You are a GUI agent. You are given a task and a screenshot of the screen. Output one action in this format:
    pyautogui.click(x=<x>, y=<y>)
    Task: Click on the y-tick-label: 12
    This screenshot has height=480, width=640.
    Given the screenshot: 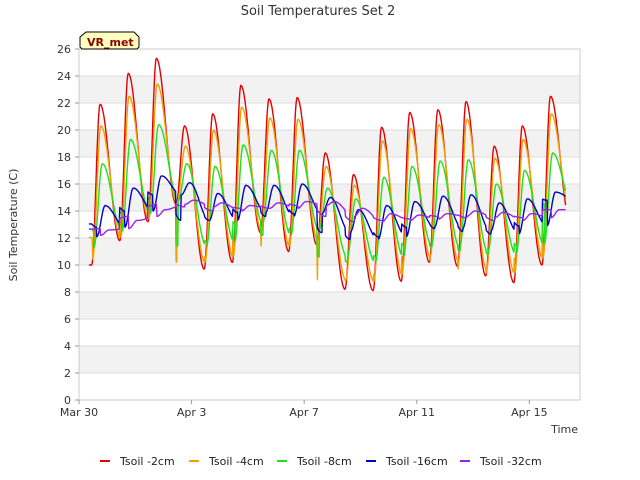 What is the action you would take?
    pyautogui.click(x=64, y=238)
    